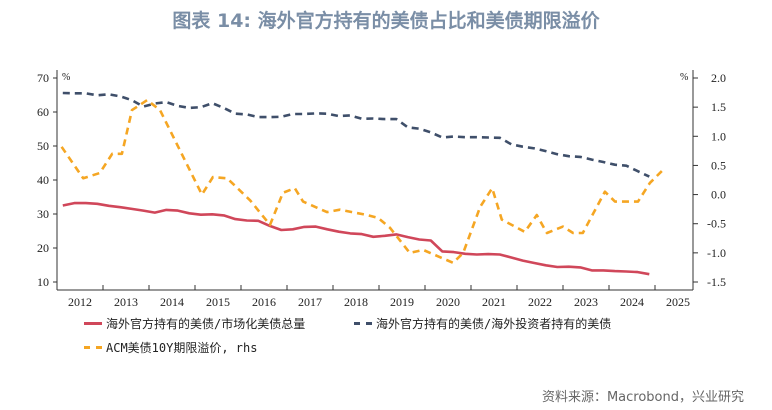 This screenshot has width=772, height=410. I want to click on right-tick-label: -1.0, so click(716, 253).